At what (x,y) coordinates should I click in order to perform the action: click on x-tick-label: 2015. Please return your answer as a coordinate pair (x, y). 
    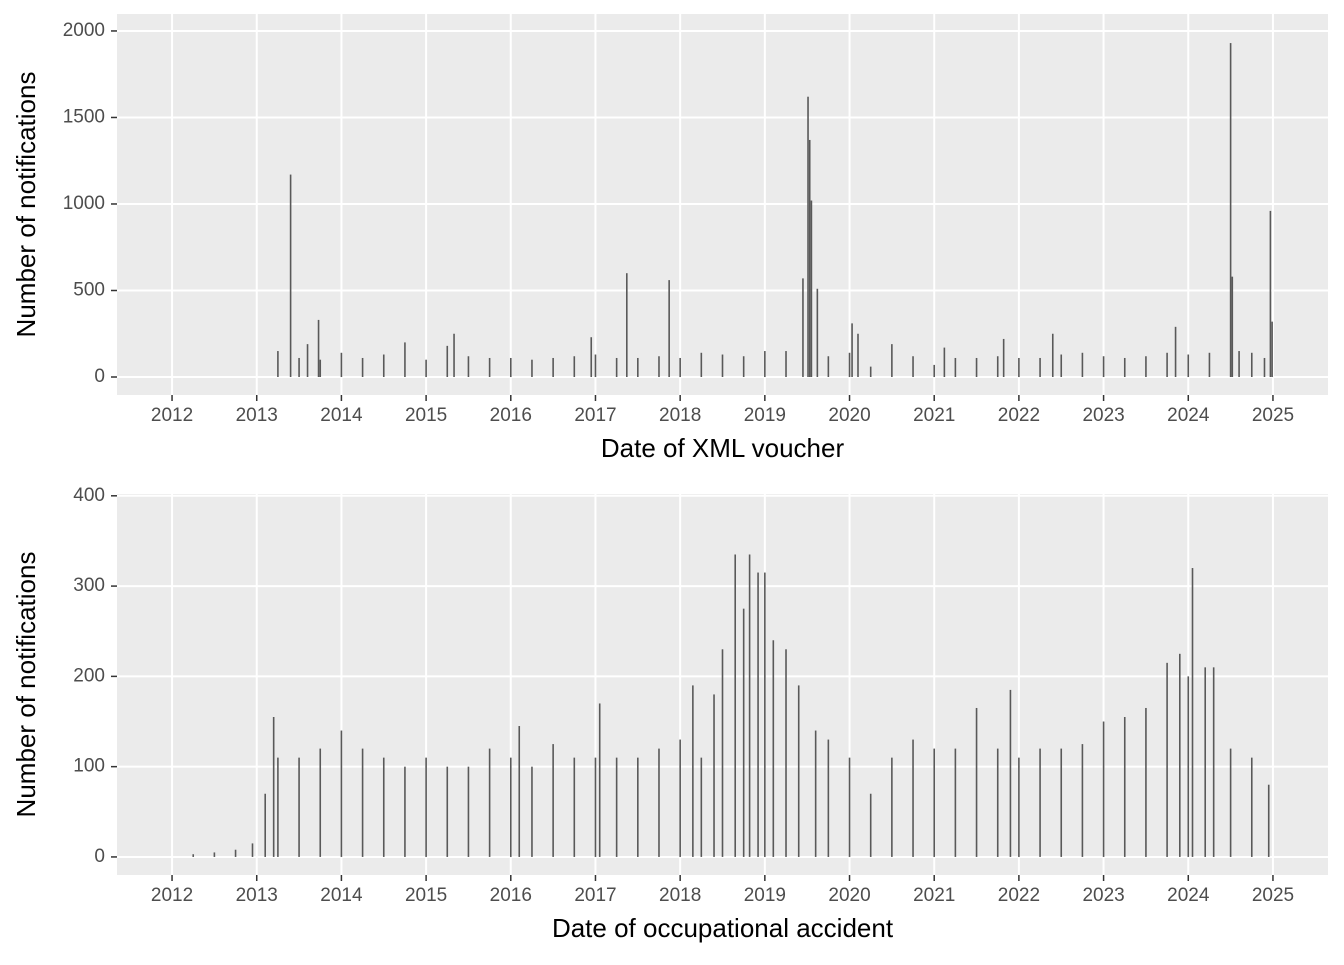
    Looking at the image, I should click on (426, 895).